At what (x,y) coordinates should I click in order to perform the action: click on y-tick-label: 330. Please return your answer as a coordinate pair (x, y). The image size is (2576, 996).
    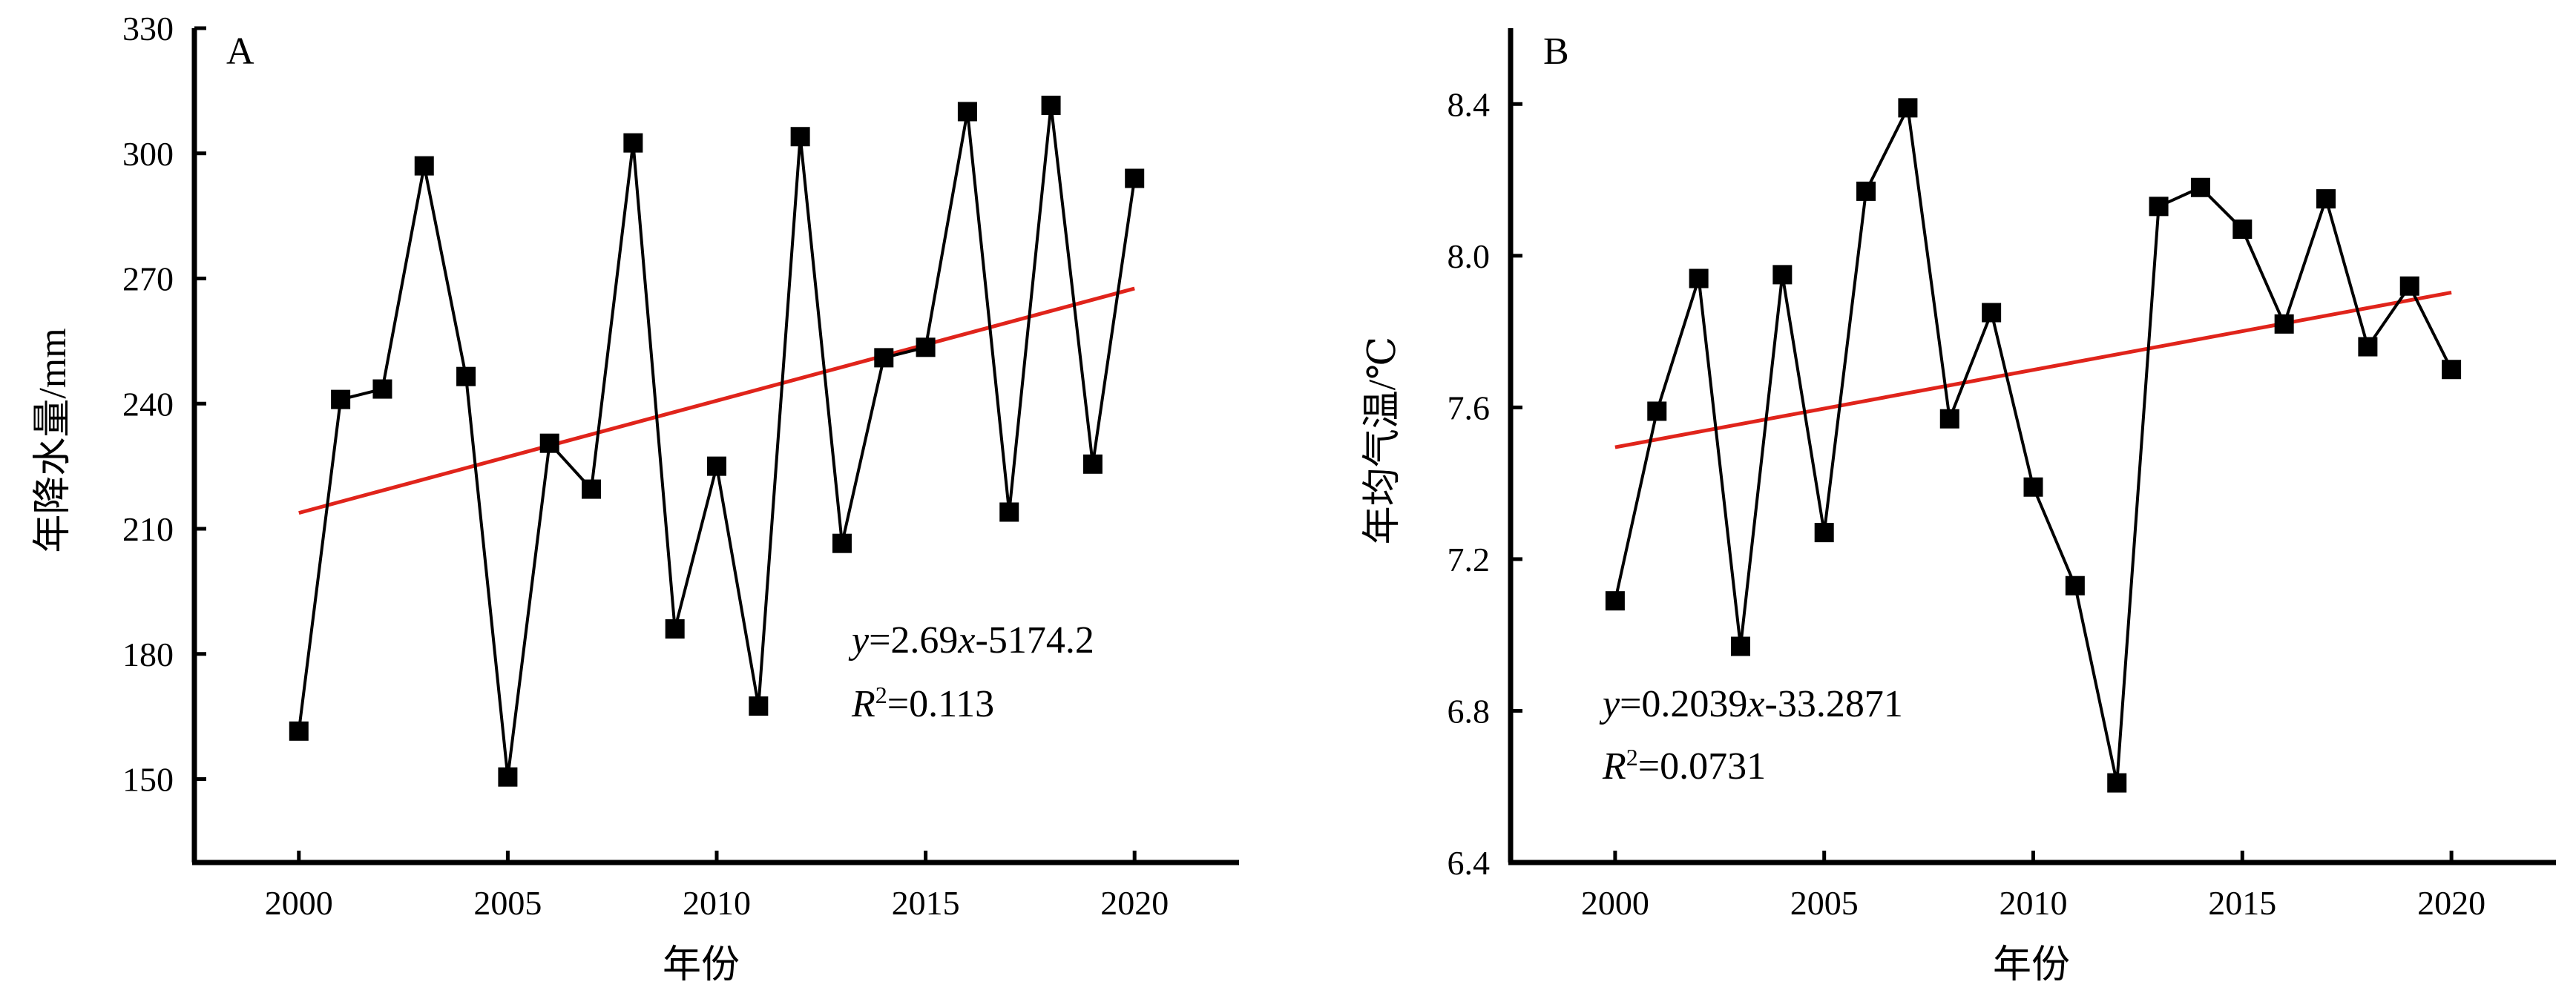
    Looking at the image, I should click on (148, 28).